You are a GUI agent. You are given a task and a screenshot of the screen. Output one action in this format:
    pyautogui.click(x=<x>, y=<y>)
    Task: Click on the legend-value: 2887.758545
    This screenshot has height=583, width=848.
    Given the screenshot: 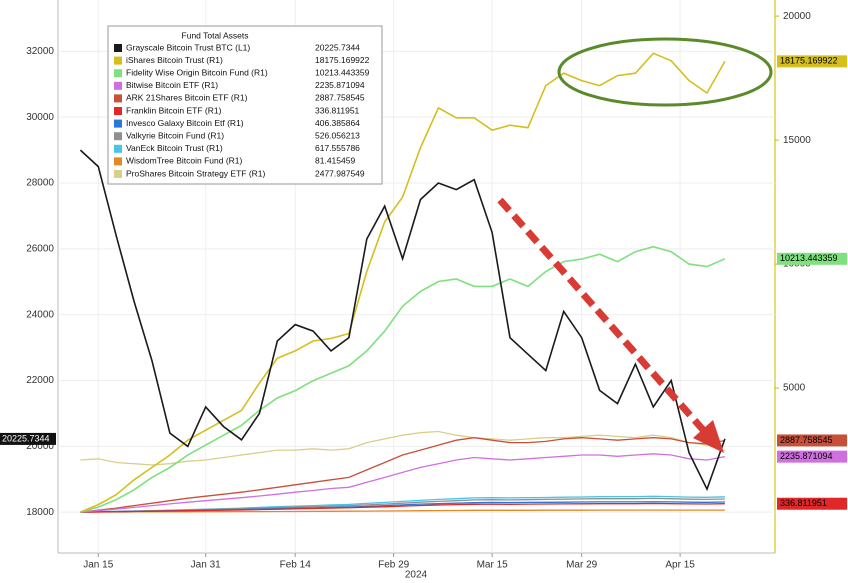 What is the action you would take?
    pyautogui.click(x=340, y=98)
    